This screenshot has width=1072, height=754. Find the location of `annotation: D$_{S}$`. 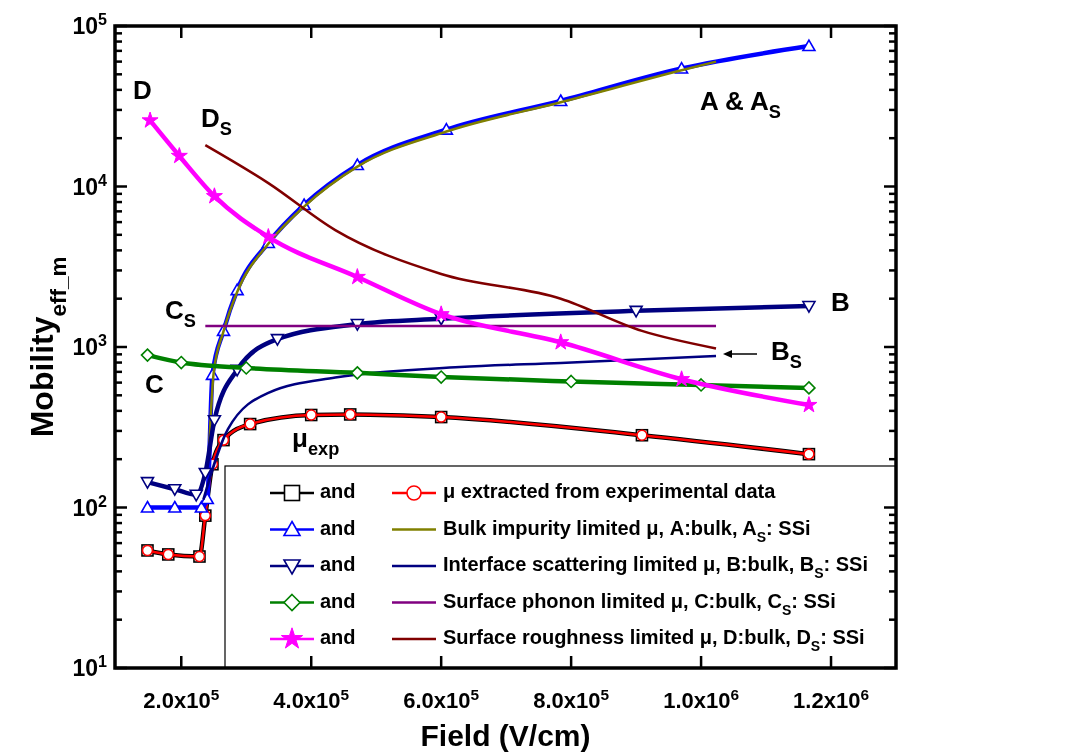

annotation: D$_{S}$ is located at coordinates (216, 120).